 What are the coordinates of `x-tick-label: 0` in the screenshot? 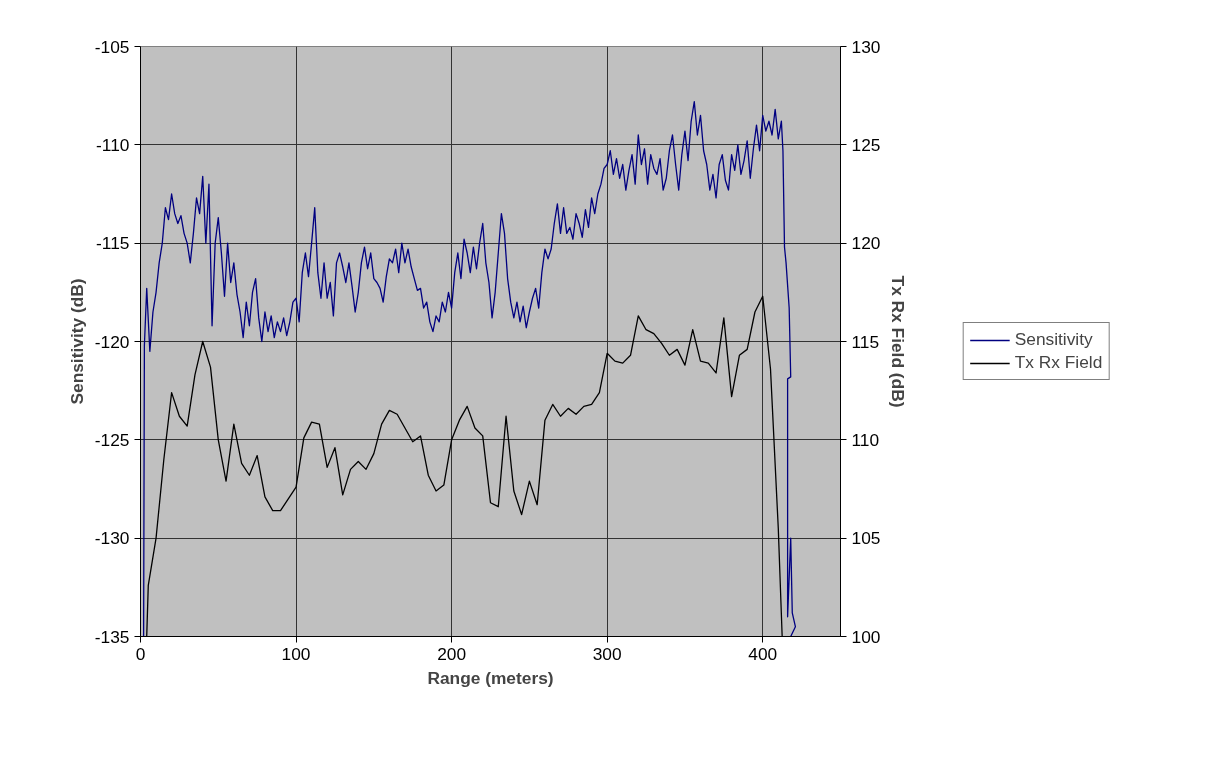 It's located at (140, 653).